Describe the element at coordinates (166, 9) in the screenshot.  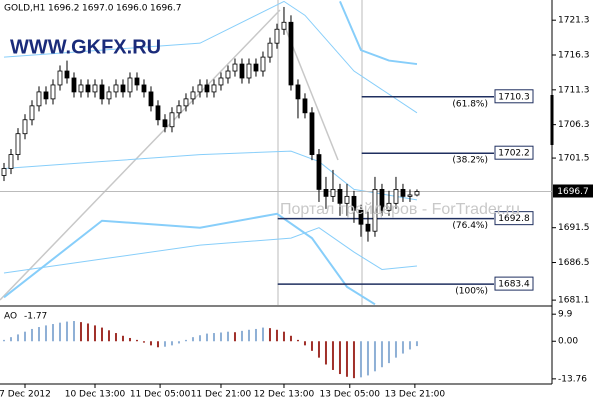
I see `header-value: 1696.7` at that location.